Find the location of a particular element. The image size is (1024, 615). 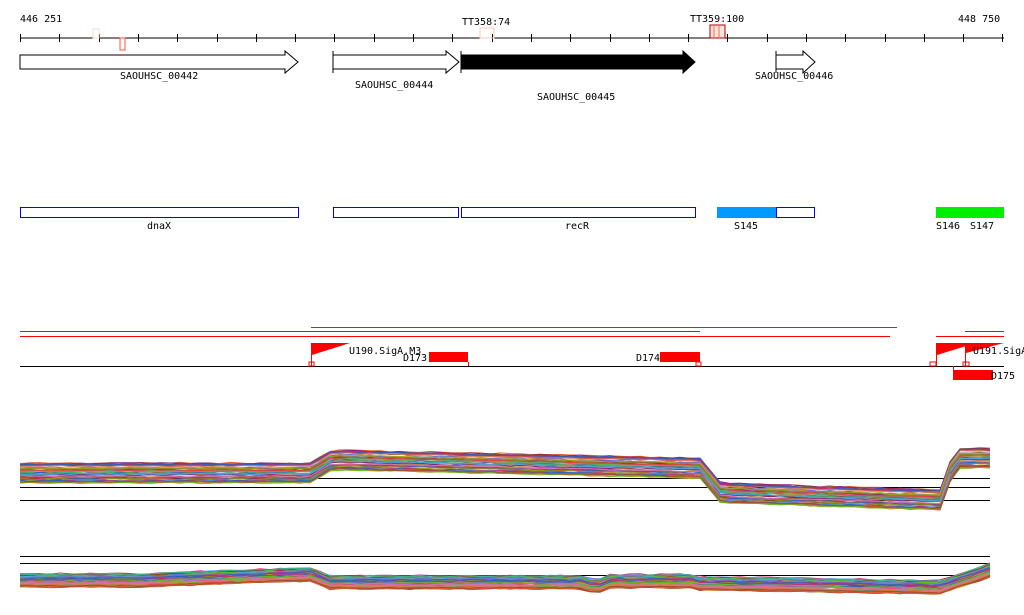

gene-label: SAOUHSC_00444 is located at coordinates (394, 85).